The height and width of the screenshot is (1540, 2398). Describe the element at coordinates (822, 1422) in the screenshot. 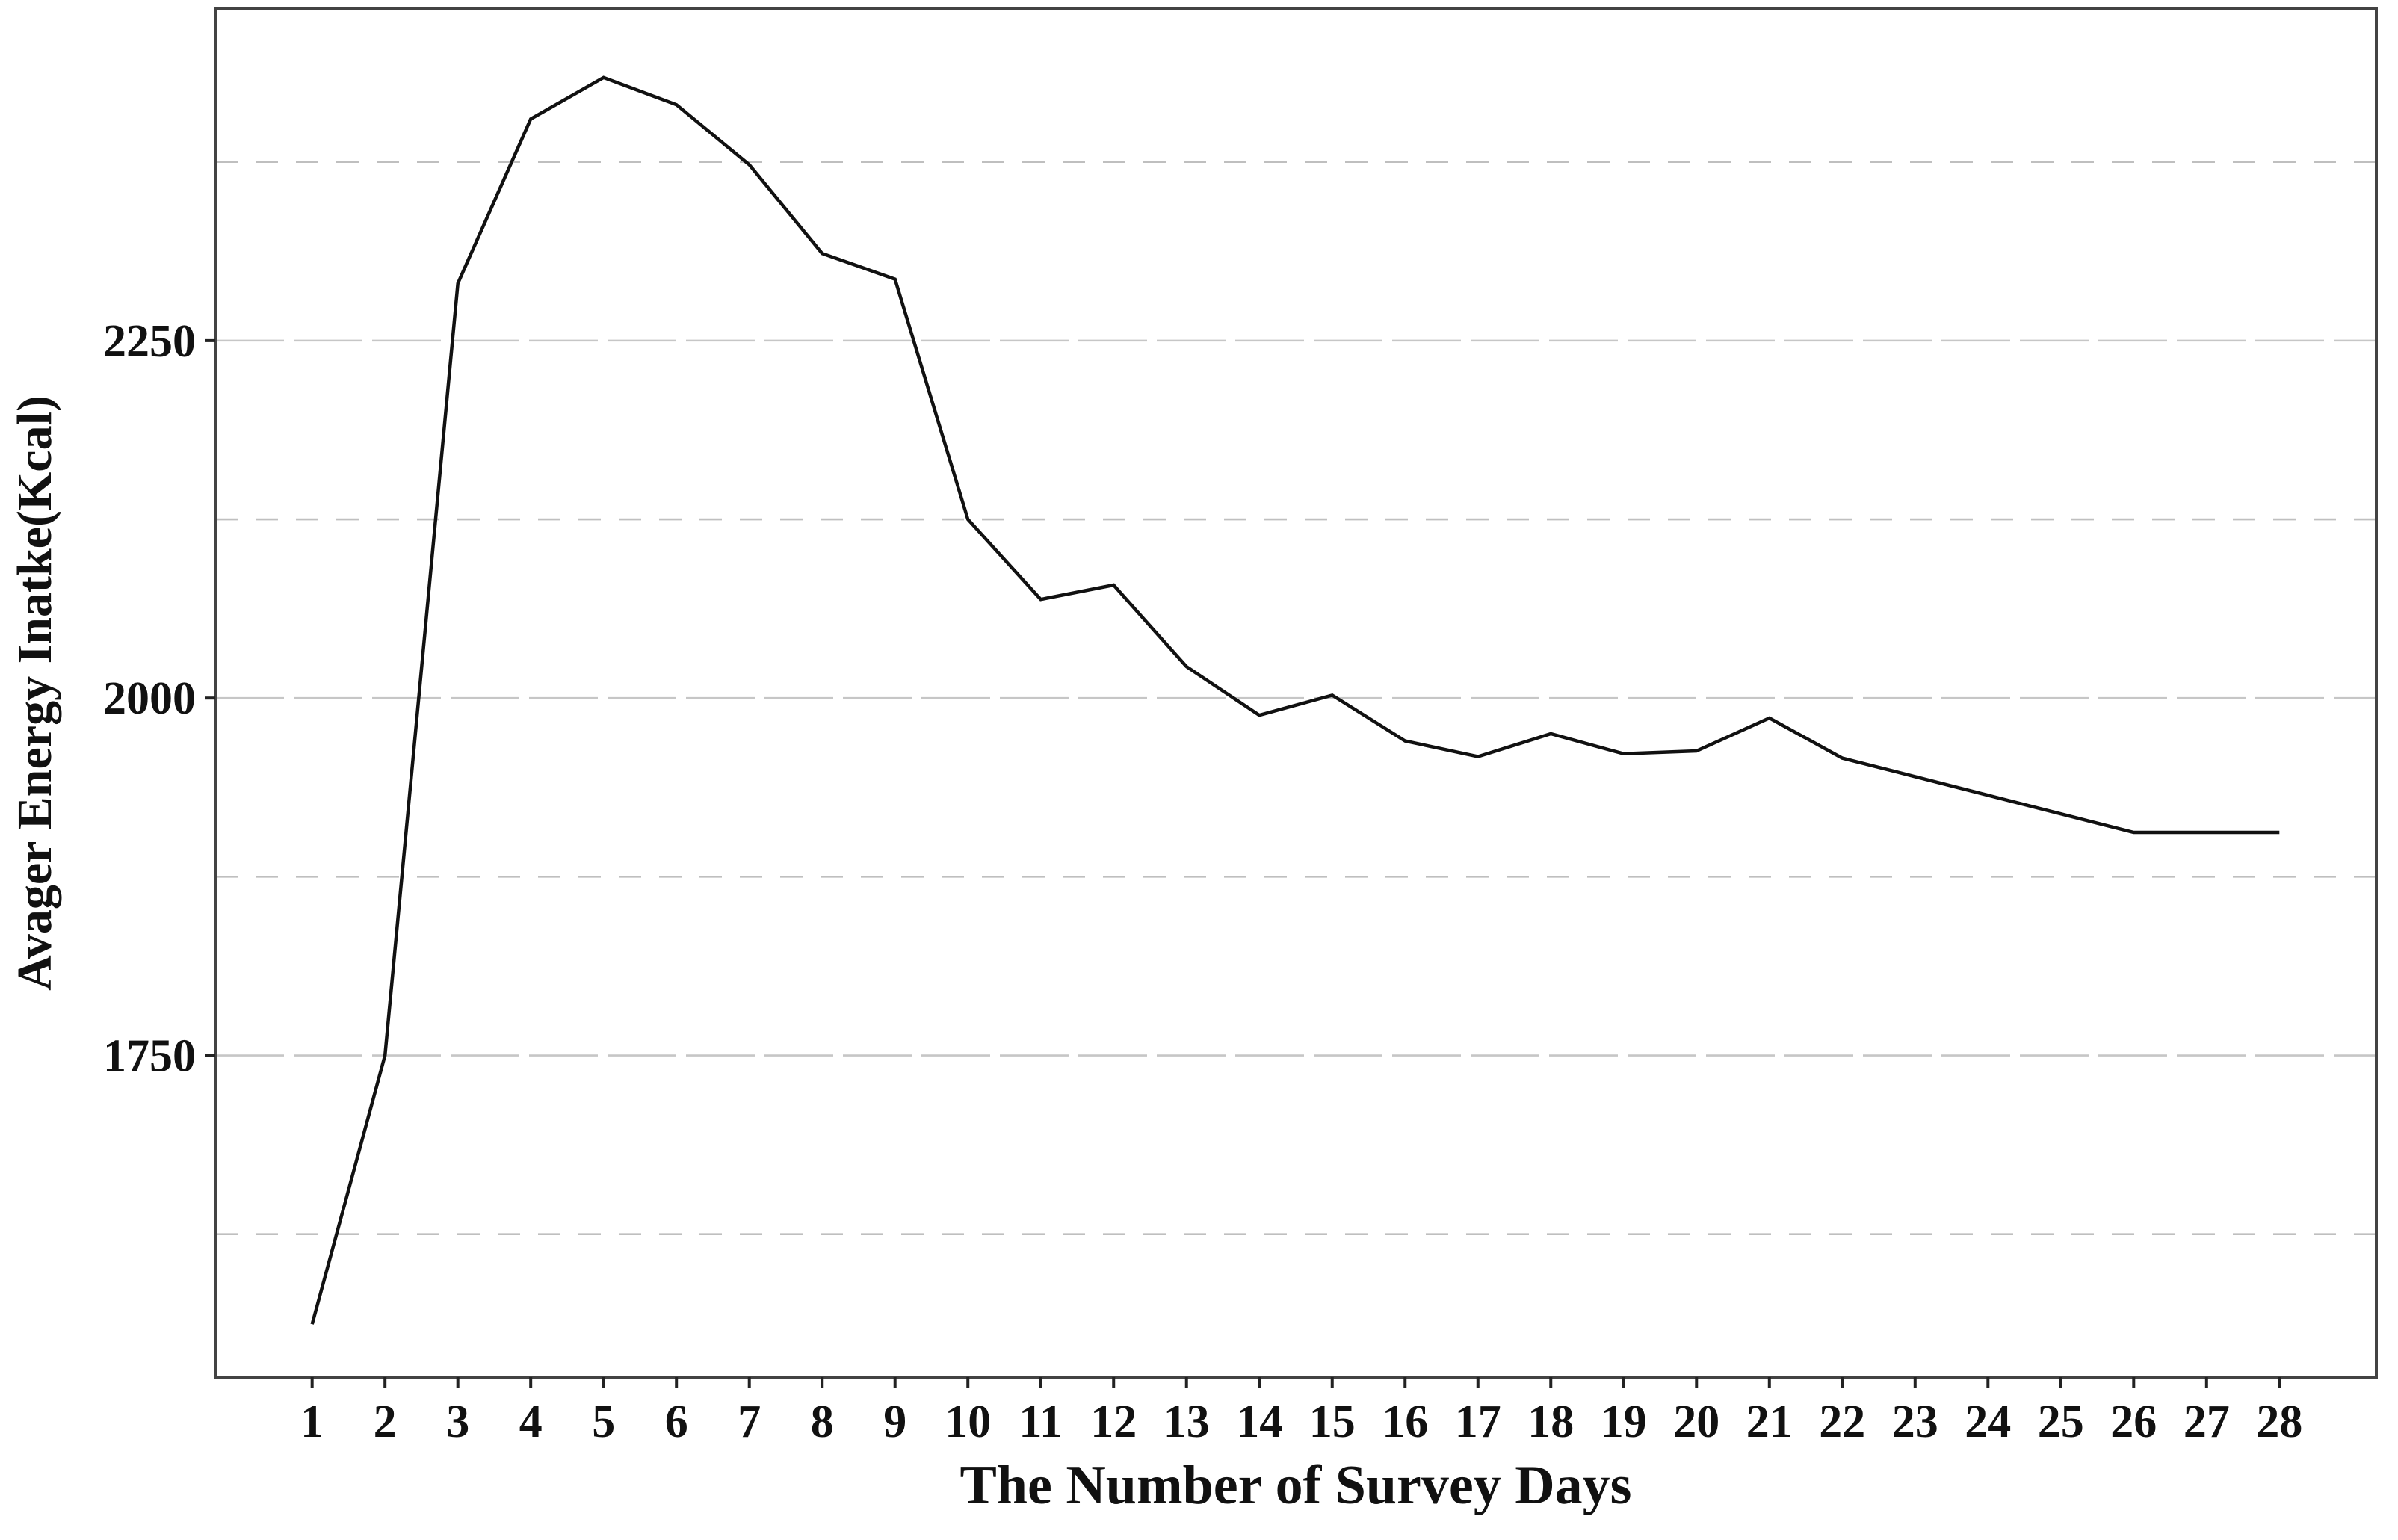

I see `x-tick-label: 8` at that location.